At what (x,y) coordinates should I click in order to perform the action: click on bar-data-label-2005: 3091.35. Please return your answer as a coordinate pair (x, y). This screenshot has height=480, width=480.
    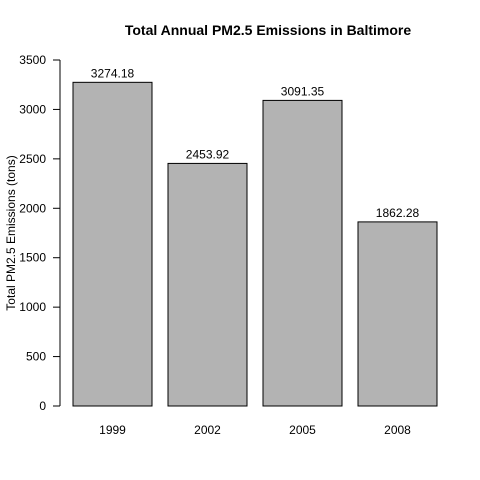
    Looking at the image, I should click on (303, 91).